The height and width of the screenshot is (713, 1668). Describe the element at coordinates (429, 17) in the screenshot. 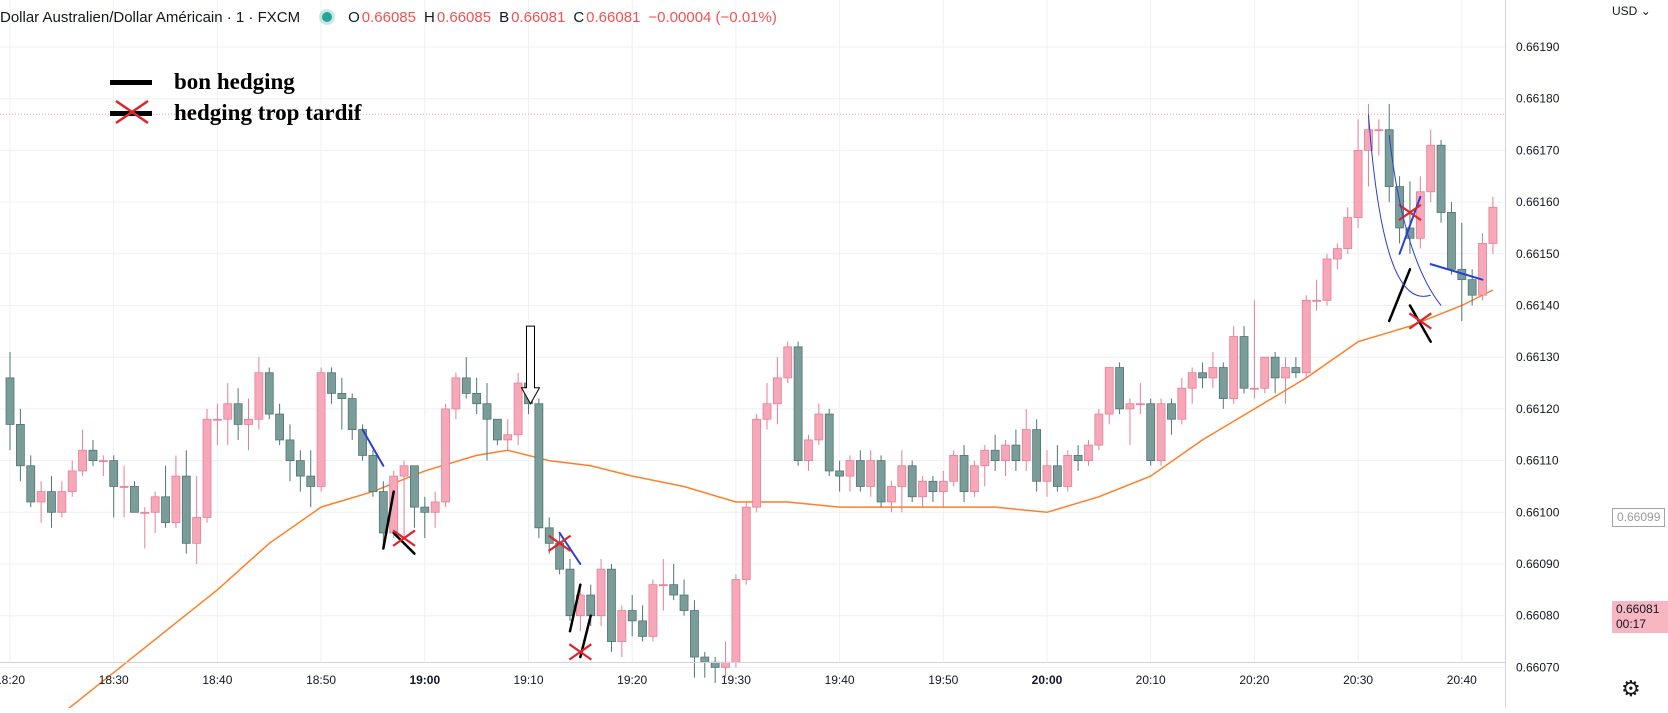

I see `ohlc-high-label: H` at that location.